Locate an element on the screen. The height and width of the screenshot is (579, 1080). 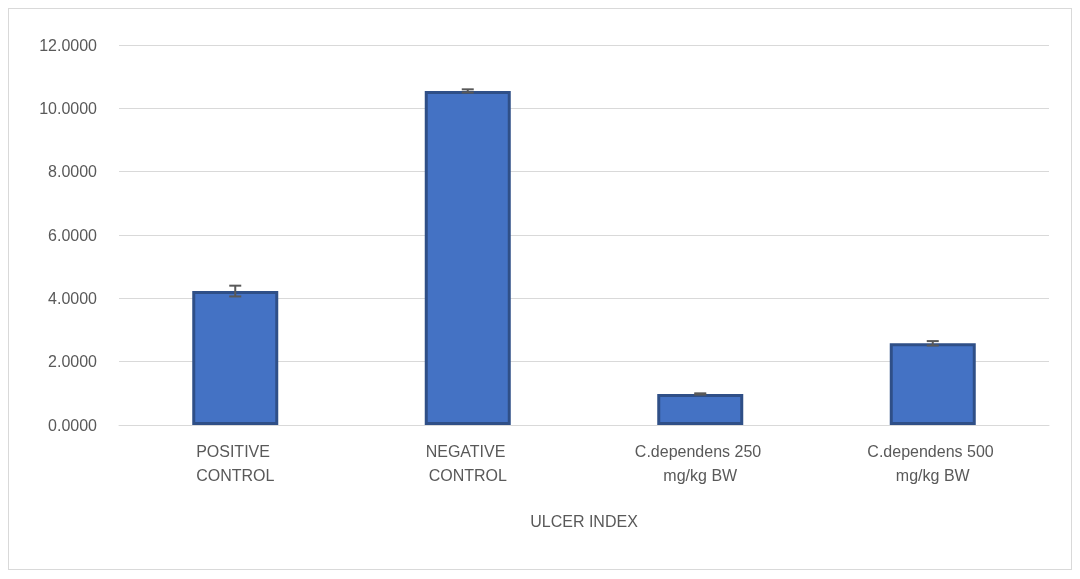
x-tick-label: C.dependens 250 mg/kg BW is located at coordinates (700, 463).